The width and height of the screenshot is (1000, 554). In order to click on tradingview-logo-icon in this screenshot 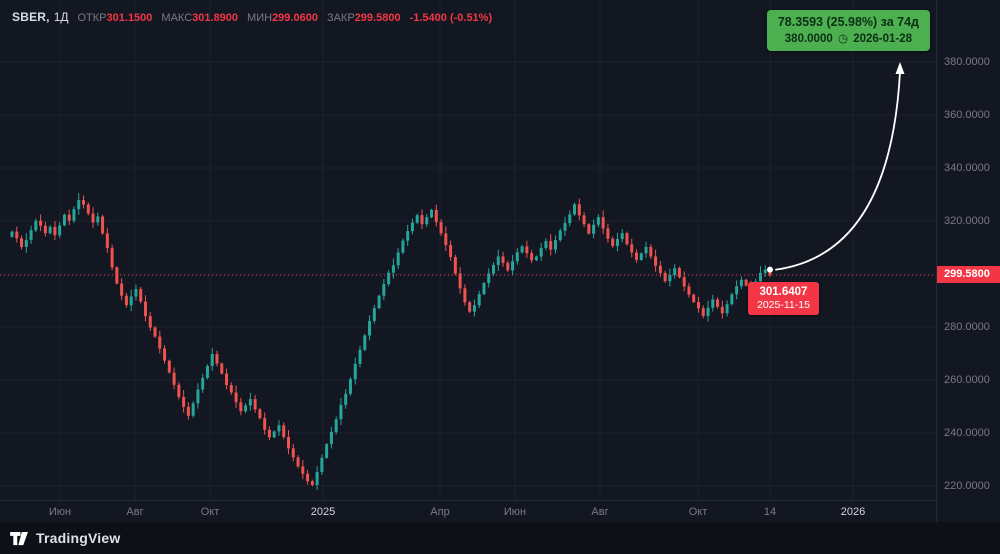, I will do `click(19, 538)`.